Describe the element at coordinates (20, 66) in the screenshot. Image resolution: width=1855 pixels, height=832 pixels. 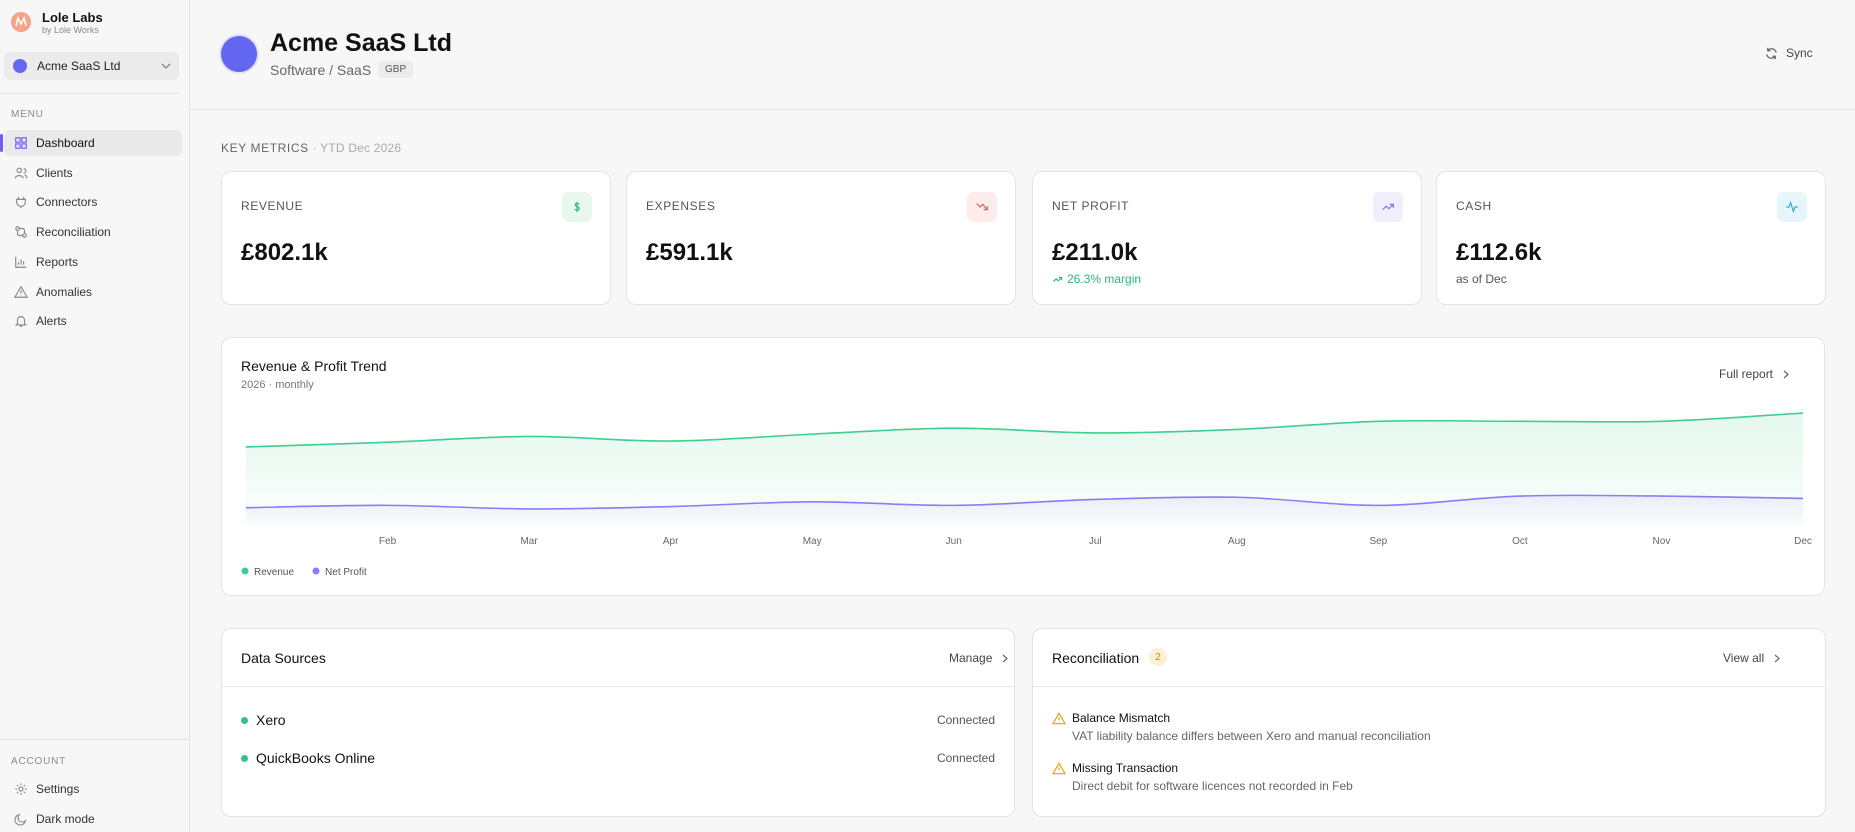
I see `org-avatar` at that location.